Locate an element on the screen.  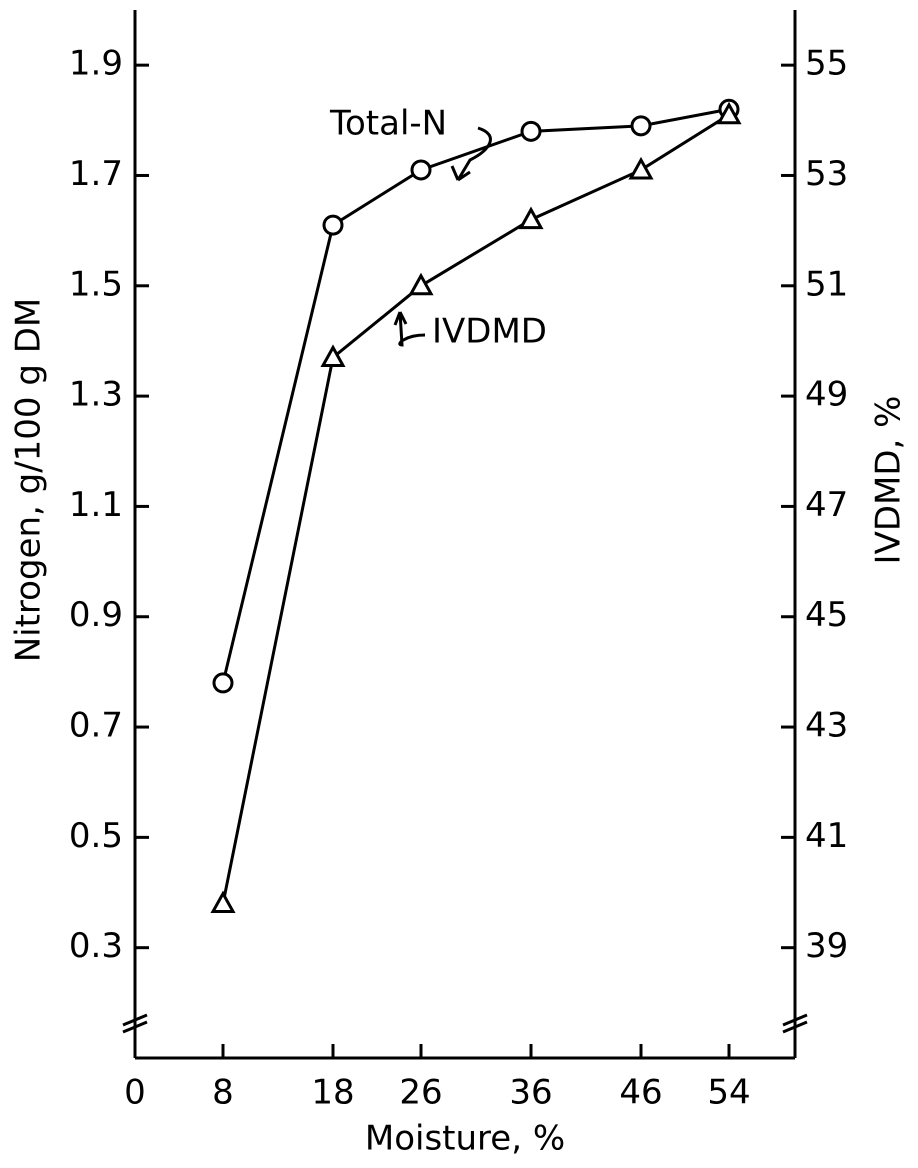
y2-tick-label: 47 is located at coordinates (826, 505).